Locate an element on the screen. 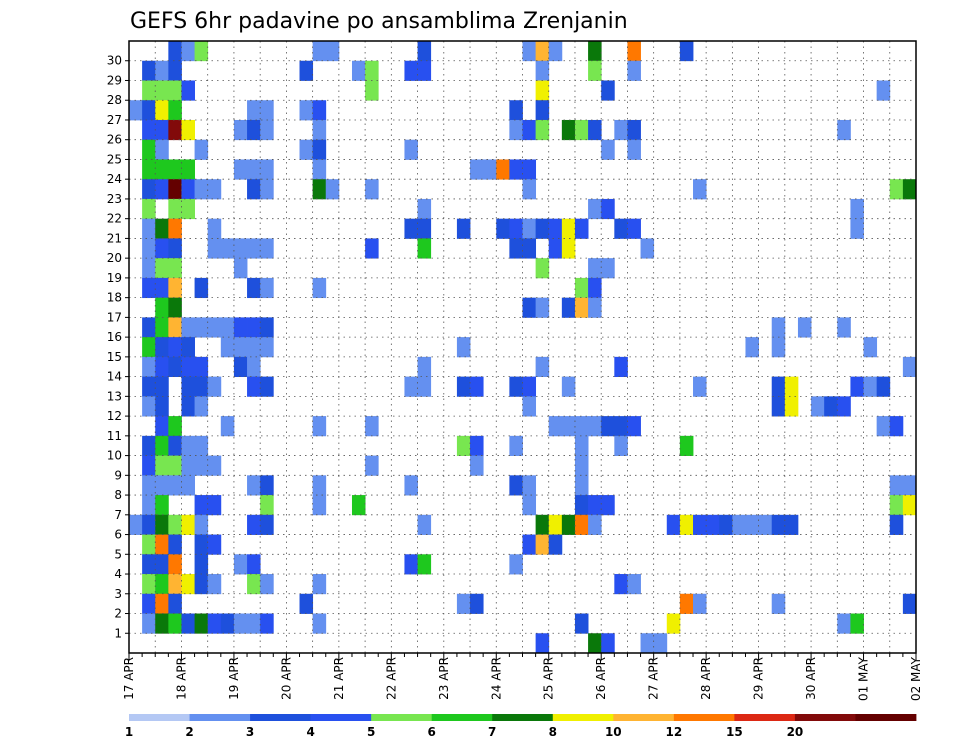  cell-m20-t3 is located at coordinates (175, 248).